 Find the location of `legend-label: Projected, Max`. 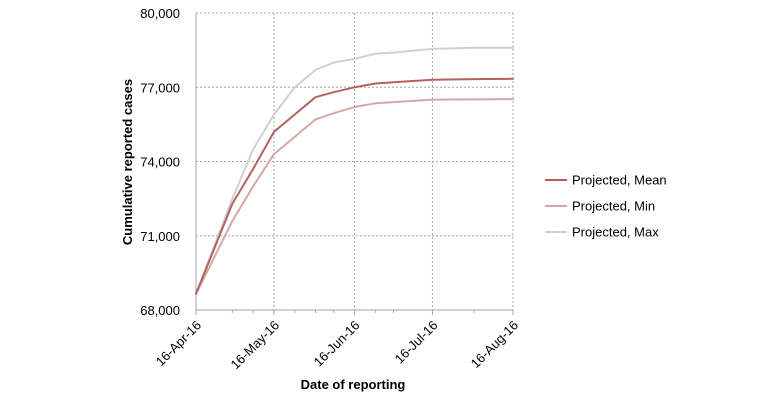

legend-label: Projected, Max is located at coordinates (615, 232).